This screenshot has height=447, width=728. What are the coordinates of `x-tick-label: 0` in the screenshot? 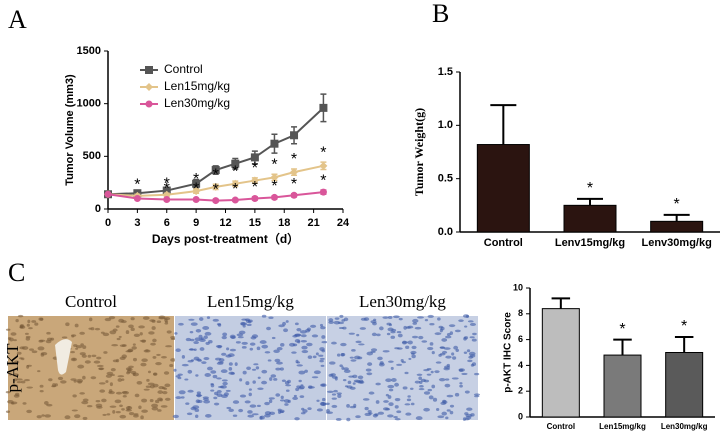 It's located at (108, 223).